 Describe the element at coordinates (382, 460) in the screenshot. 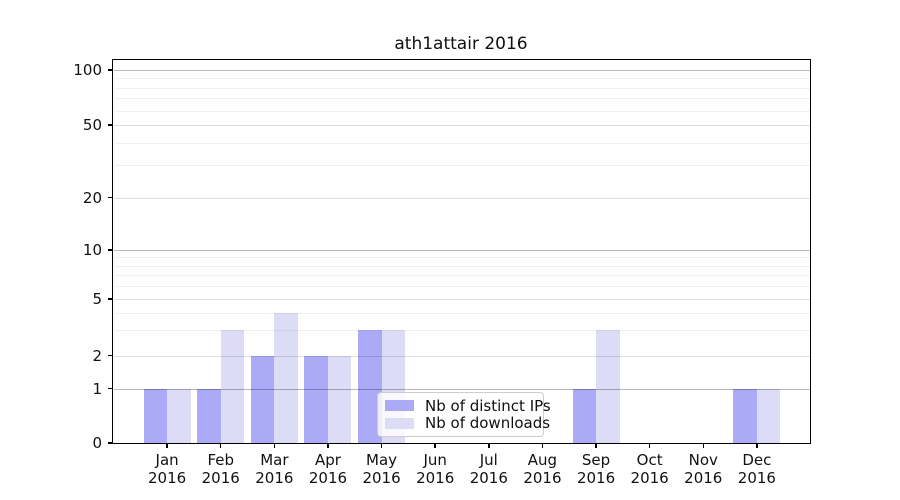

I see `month-label: May` at that location.